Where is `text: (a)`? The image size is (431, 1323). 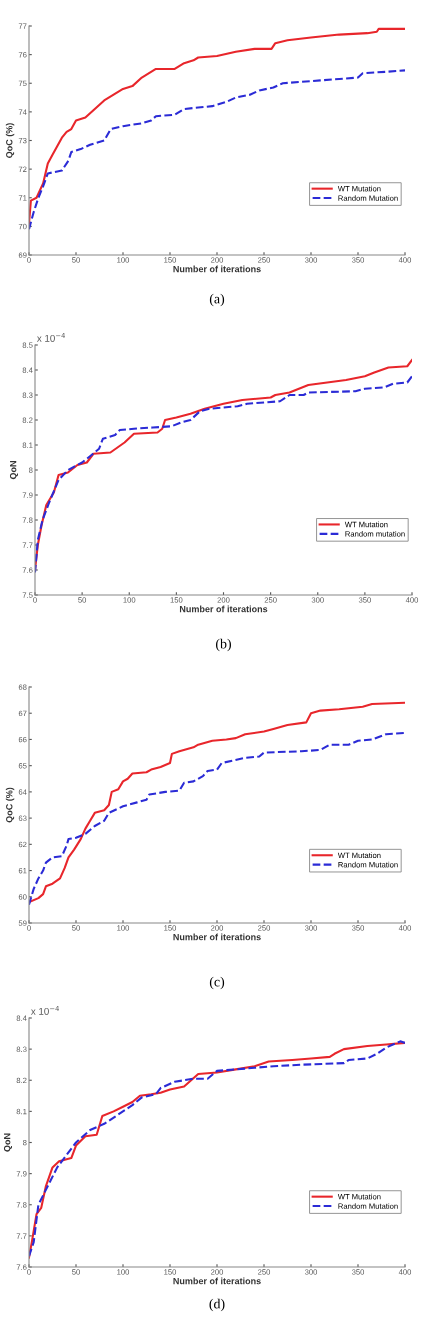
text: (a) is located at coordinates (217, 300).